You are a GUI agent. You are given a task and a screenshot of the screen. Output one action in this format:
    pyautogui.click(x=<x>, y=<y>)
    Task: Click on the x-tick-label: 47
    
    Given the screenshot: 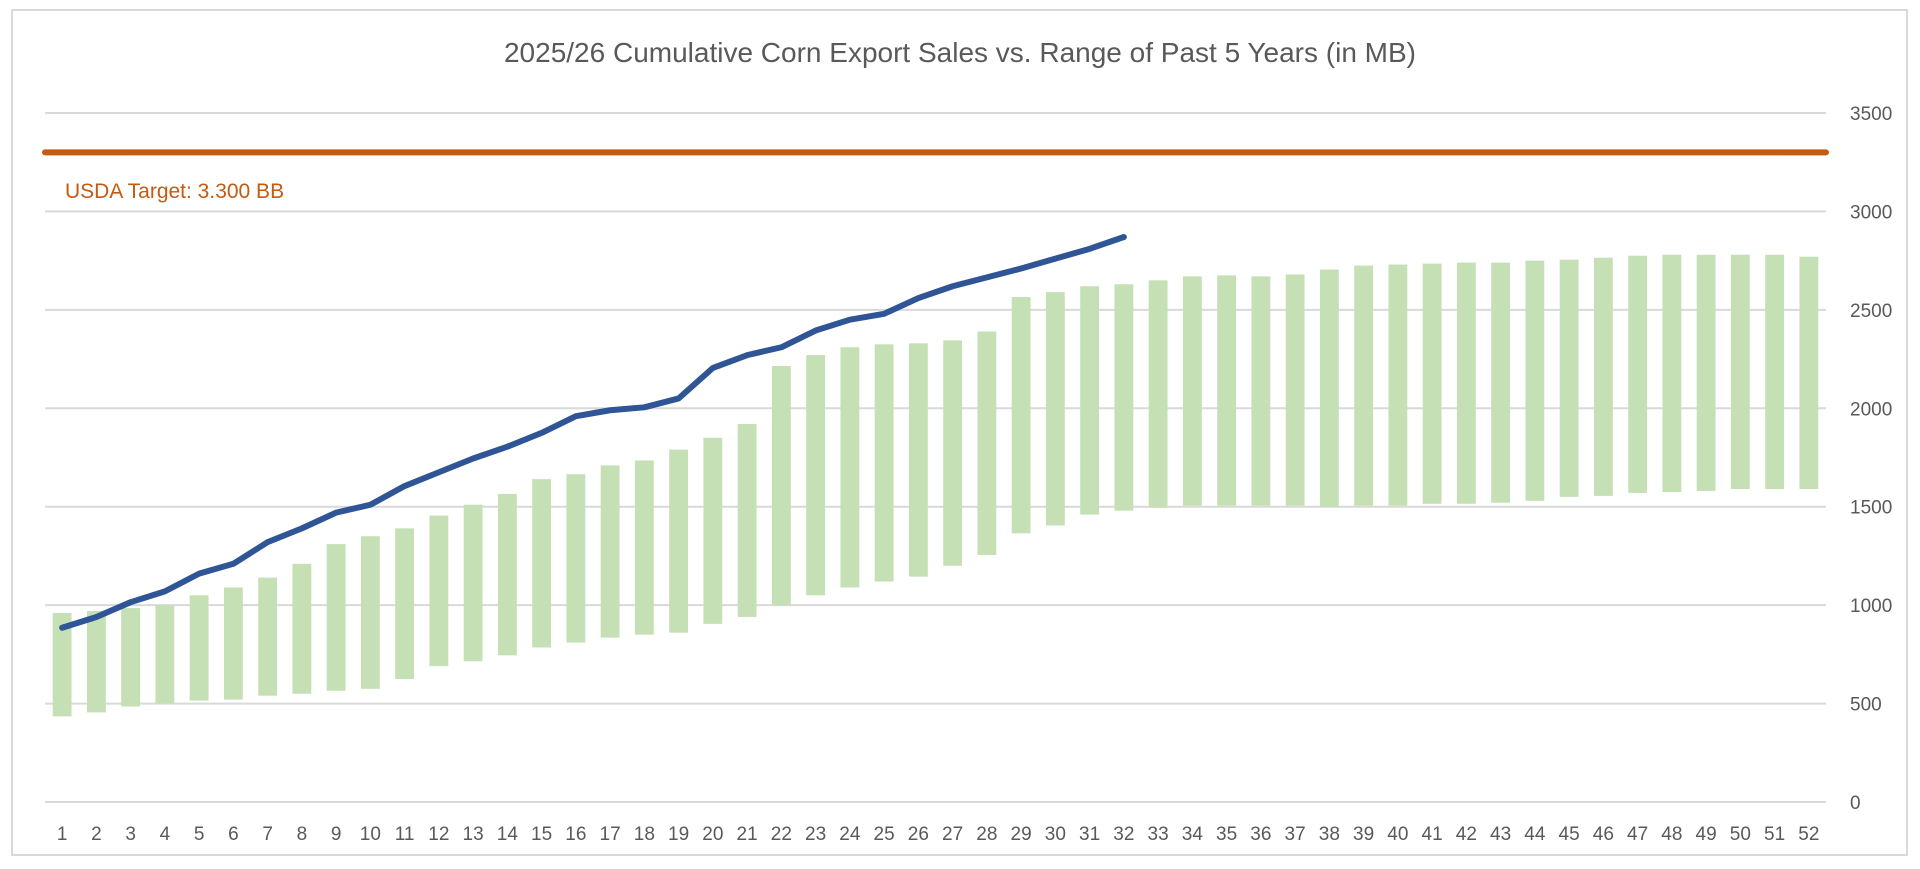 What is the action you would take?
    pyautogui.click(x=1637, y=834)
    